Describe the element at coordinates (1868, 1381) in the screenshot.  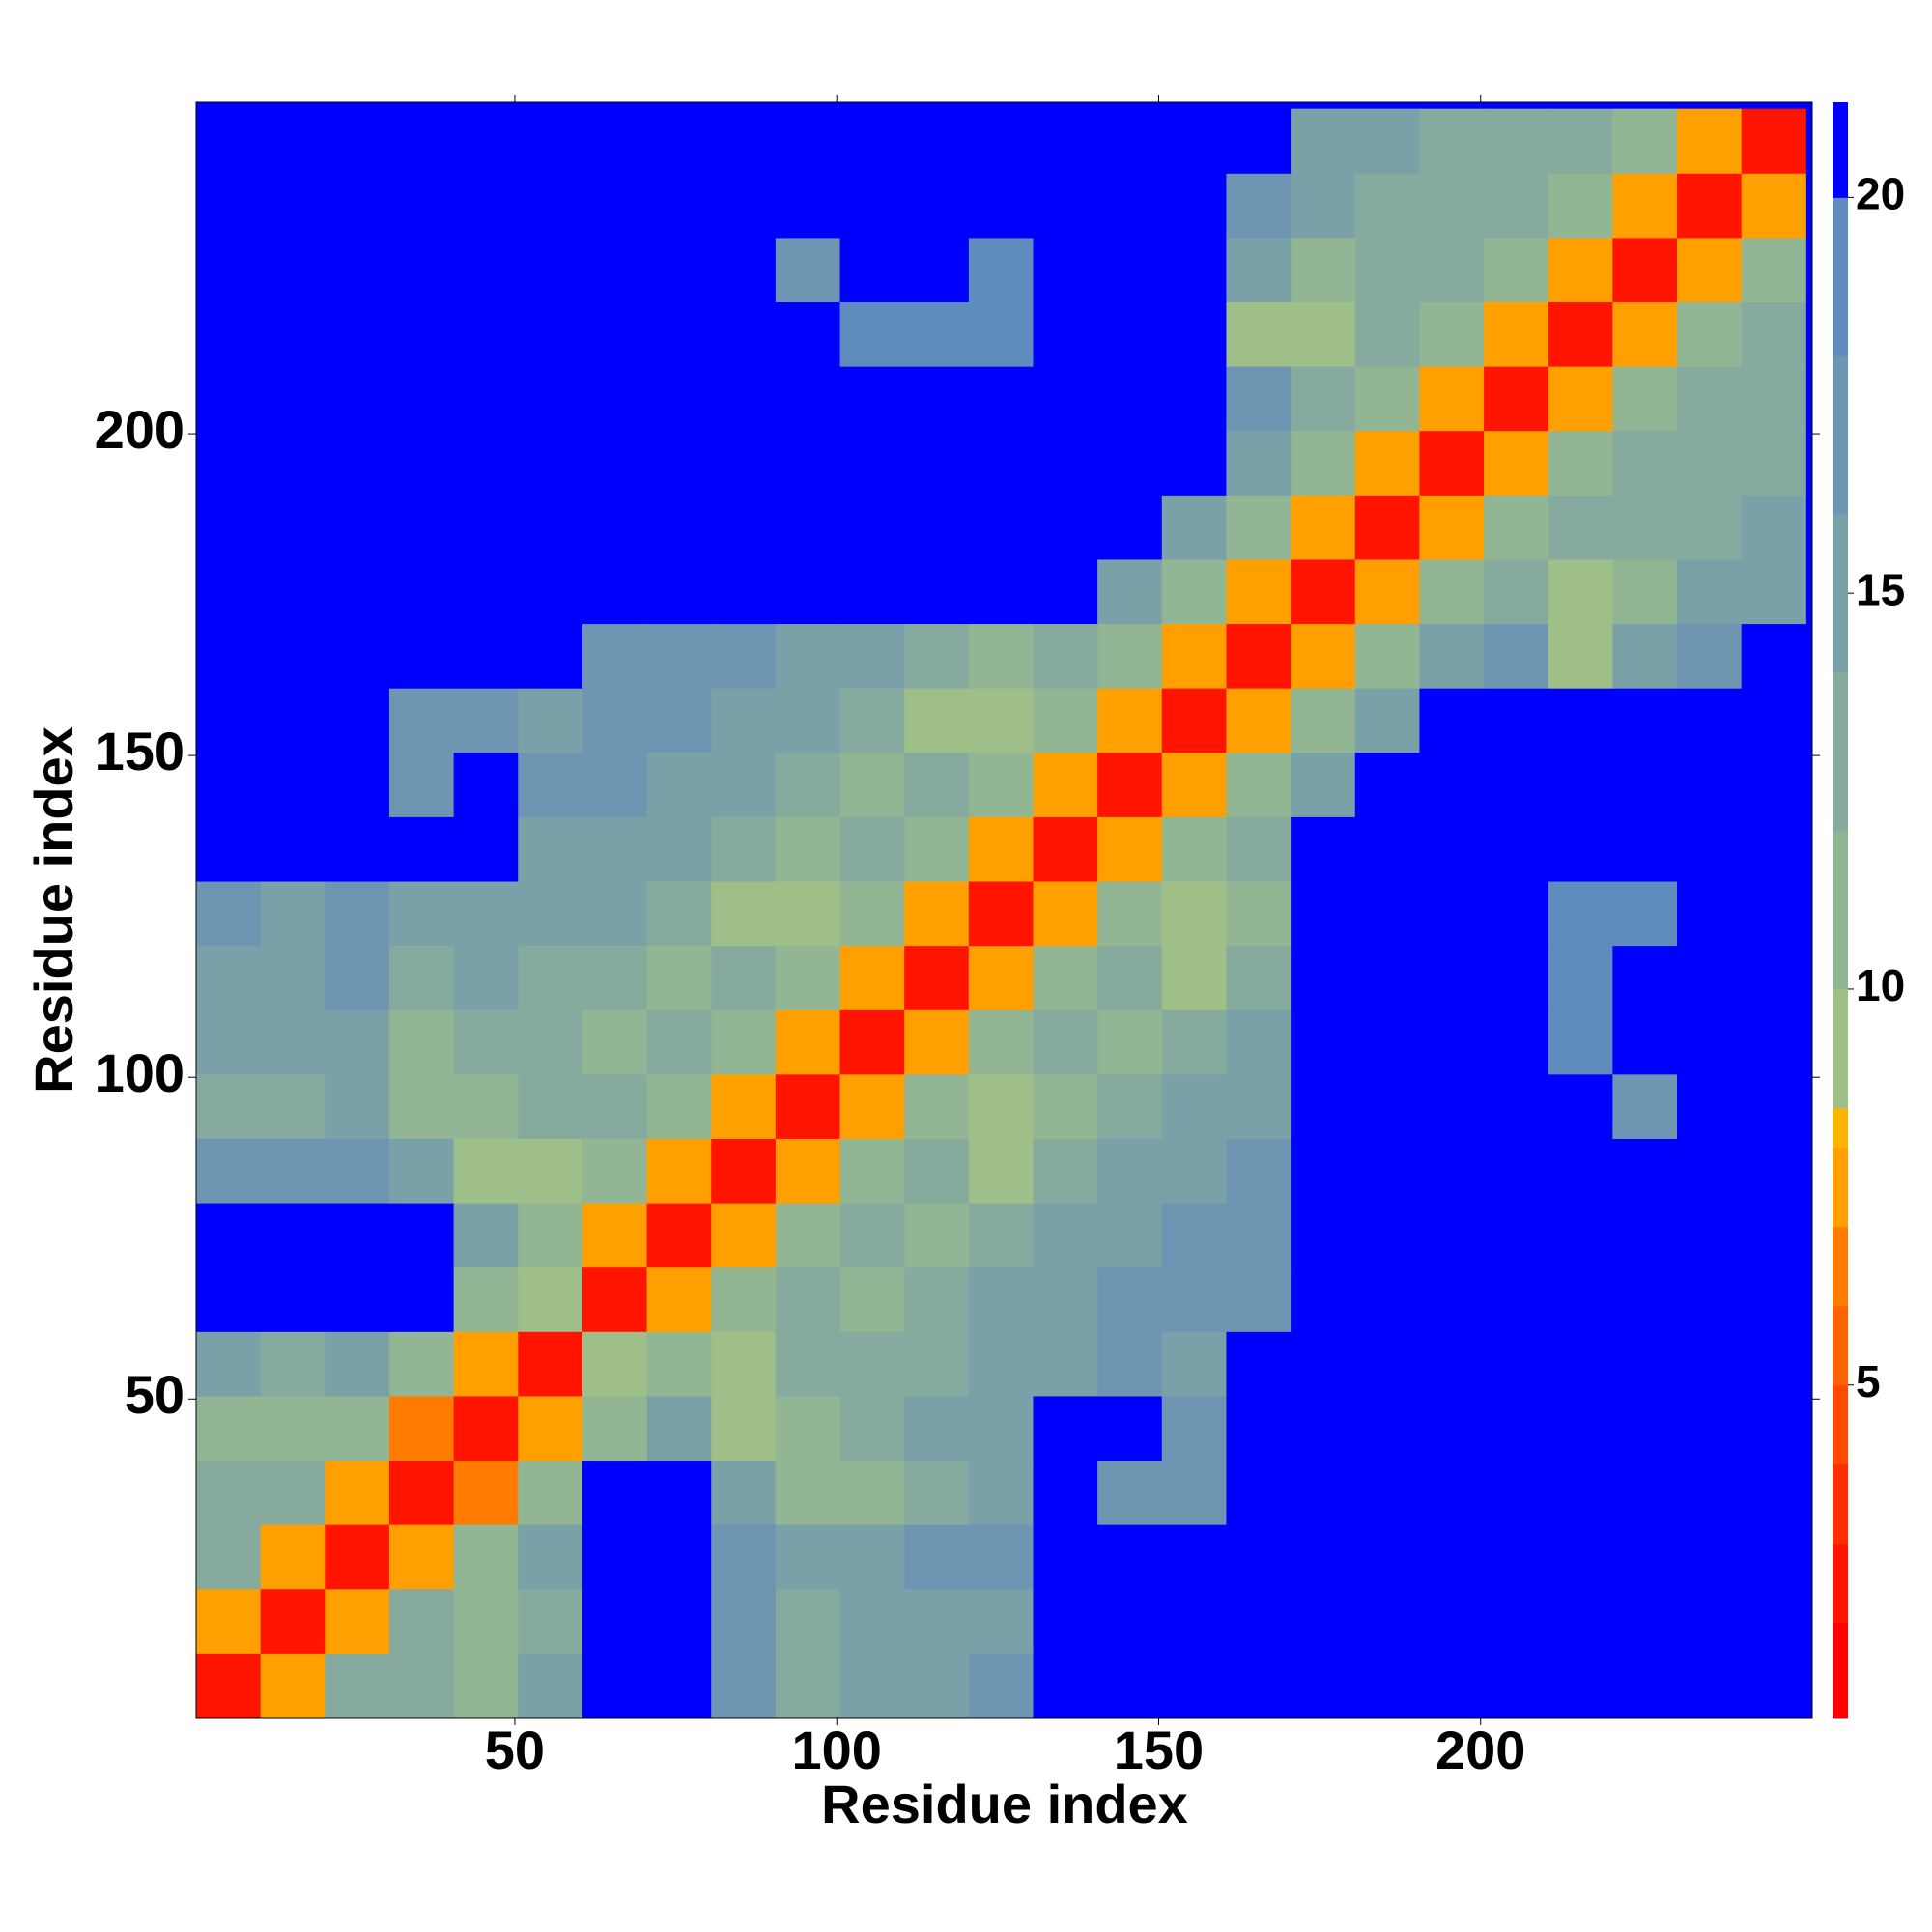
I see `colorbar-tick-label: 5` at that location.